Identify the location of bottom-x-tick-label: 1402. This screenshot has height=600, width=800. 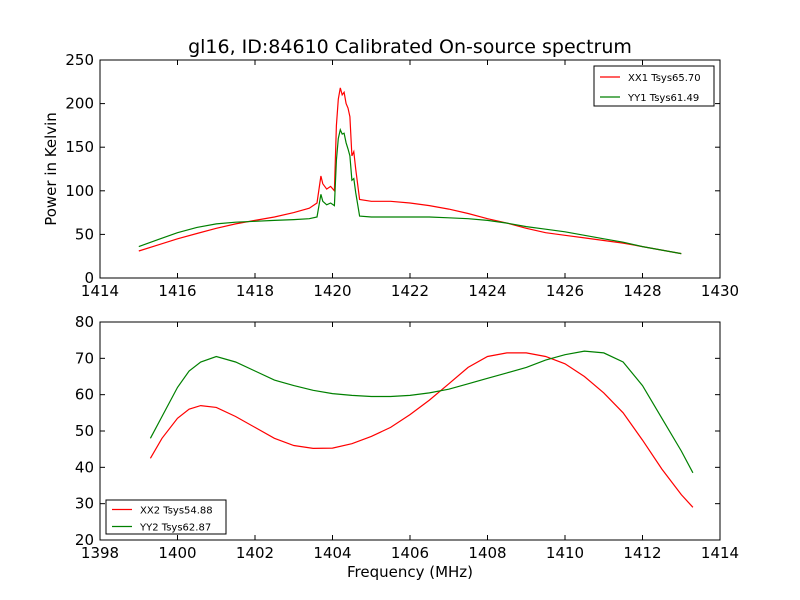
(255, 553).